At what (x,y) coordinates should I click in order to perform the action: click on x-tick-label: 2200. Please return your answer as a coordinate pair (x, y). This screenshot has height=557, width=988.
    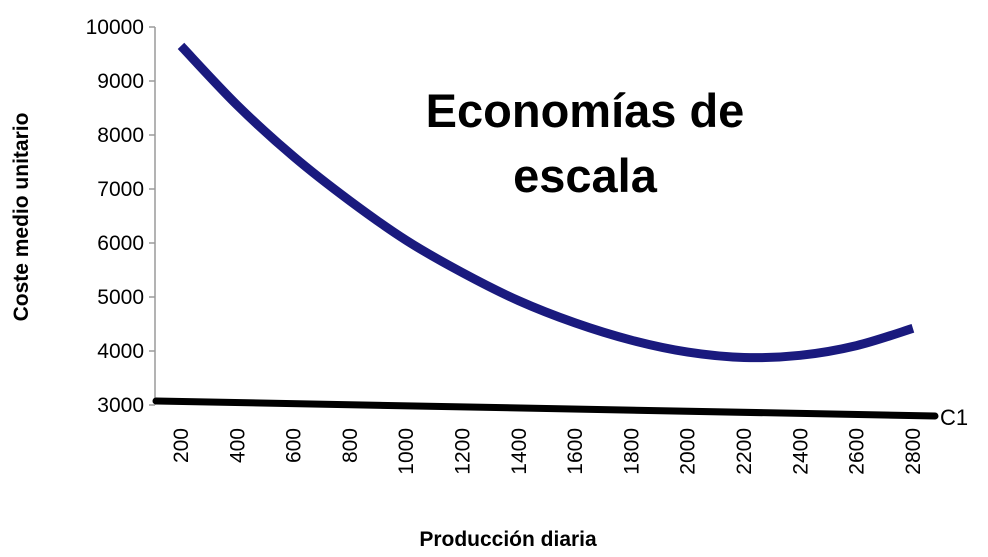
    Looking at the image, I should click on (744, 451).